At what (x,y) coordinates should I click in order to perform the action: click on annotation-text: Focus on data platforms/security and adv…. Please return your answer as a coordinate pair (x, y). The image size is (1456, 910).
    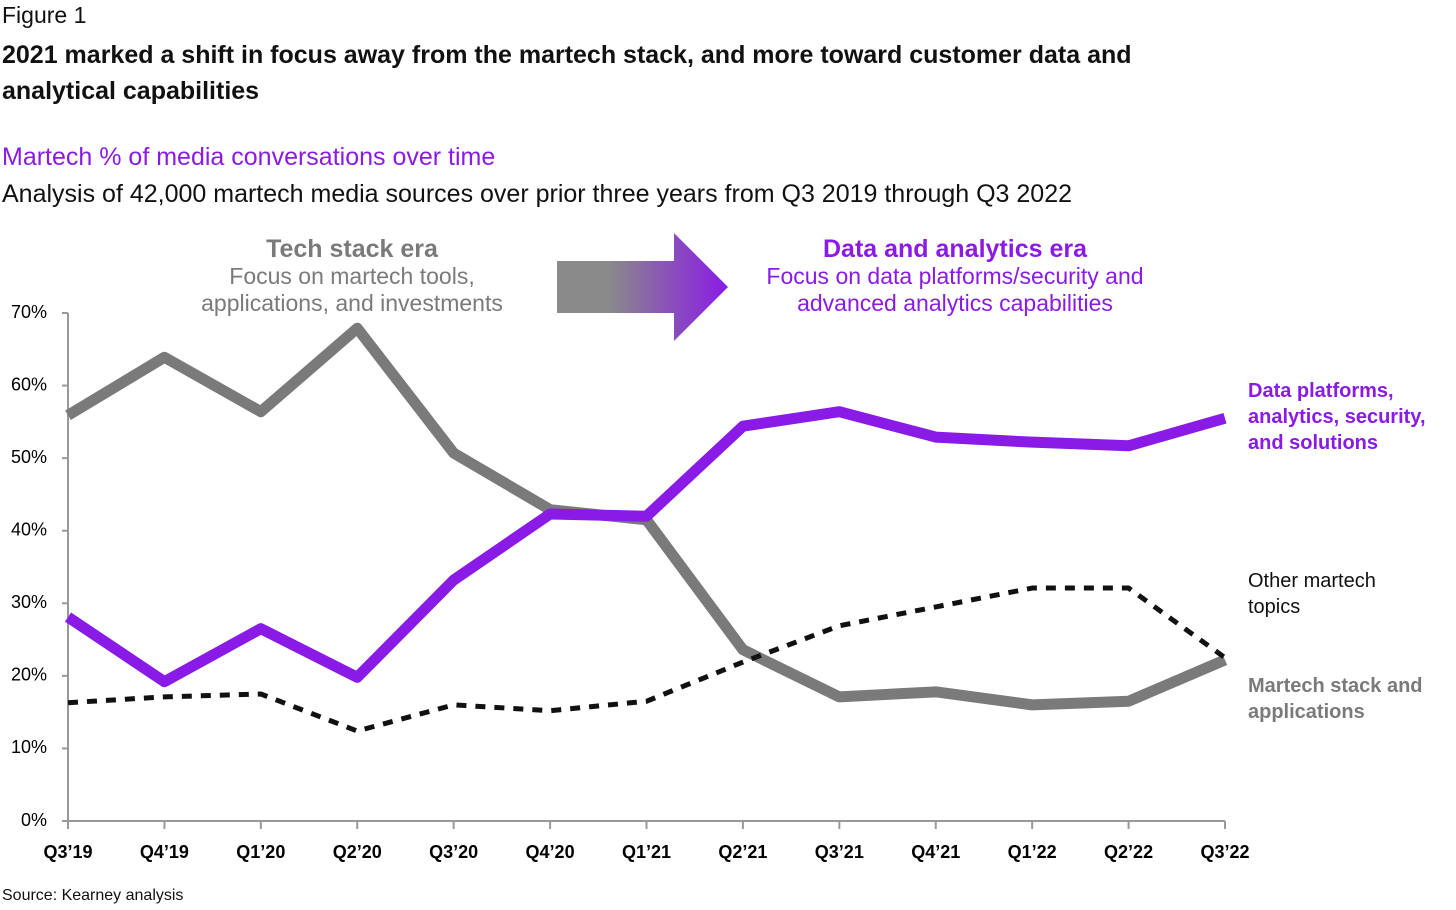
    Looking at the image, I should click on (955, 289).